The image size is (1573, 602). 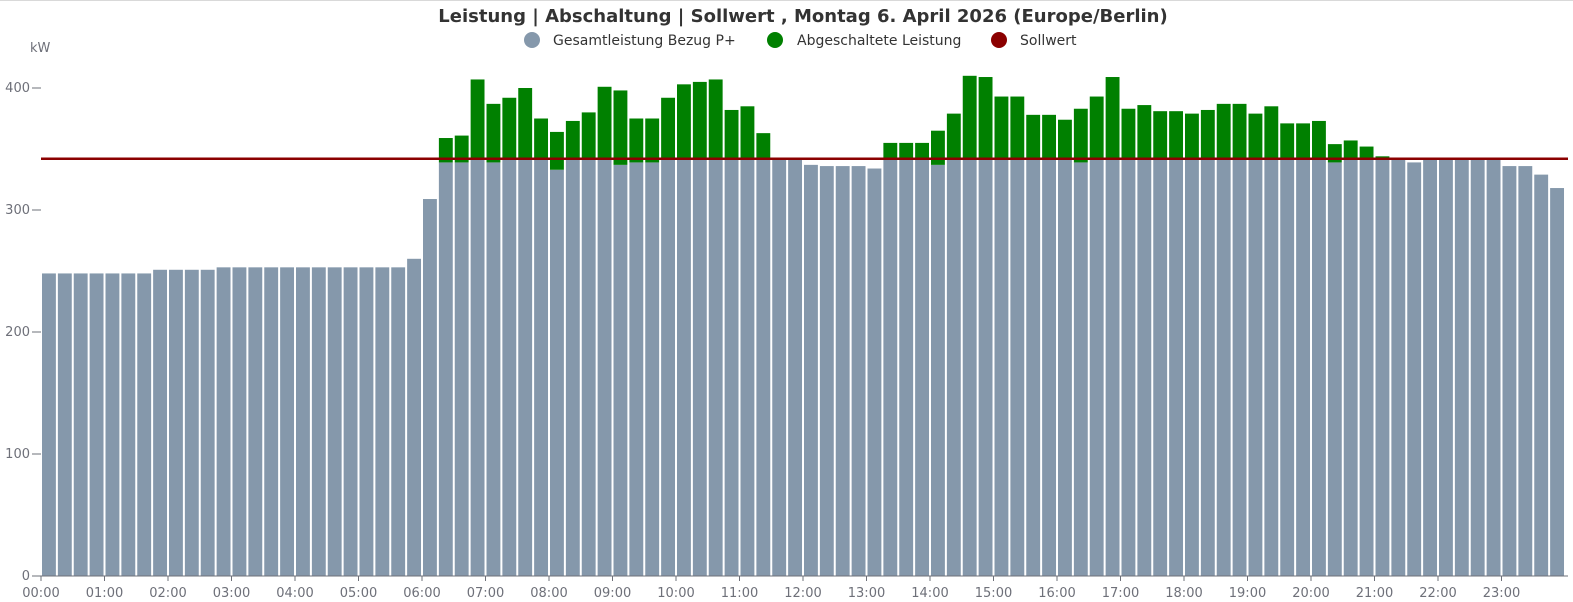 What do you see at coordinates (1034, 40) in the screenshot?
I see `legend-item-setpoint: Sollwert` at bounding box center [1034, 40].